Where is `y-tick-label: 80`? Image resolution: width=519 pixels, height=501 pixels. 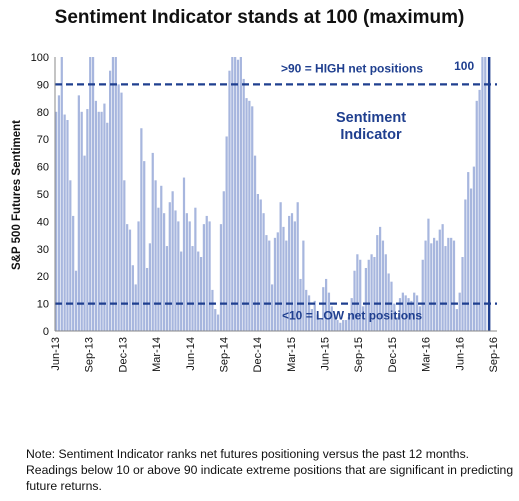 y-tick-label: 80 is located at coordinates (43, 113).